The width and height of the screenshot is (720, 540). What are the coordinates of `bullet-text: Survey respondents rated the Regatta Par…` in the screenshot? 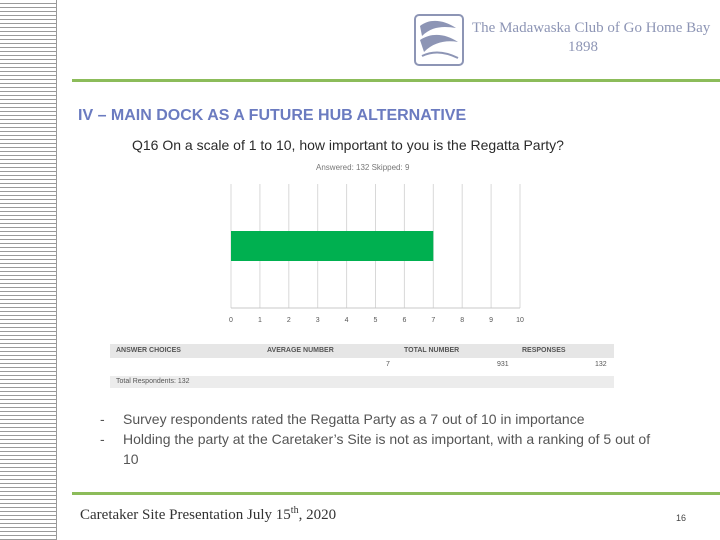 It's located at (354, 419).